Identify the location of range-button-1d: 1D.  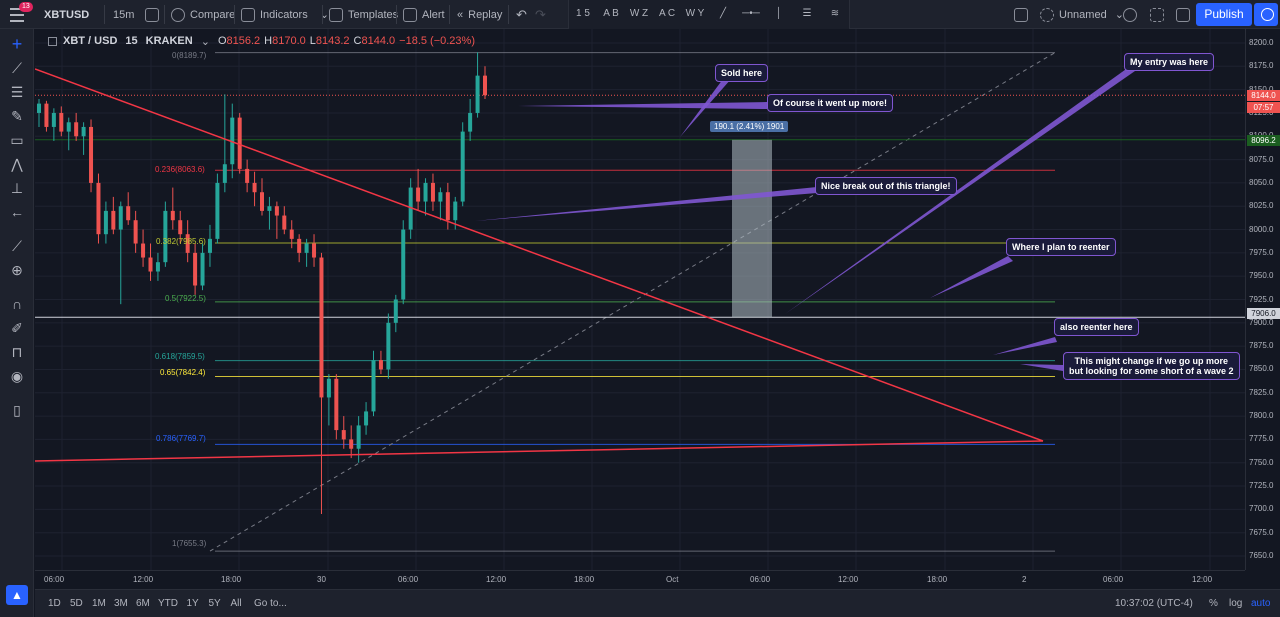
(54, 603).